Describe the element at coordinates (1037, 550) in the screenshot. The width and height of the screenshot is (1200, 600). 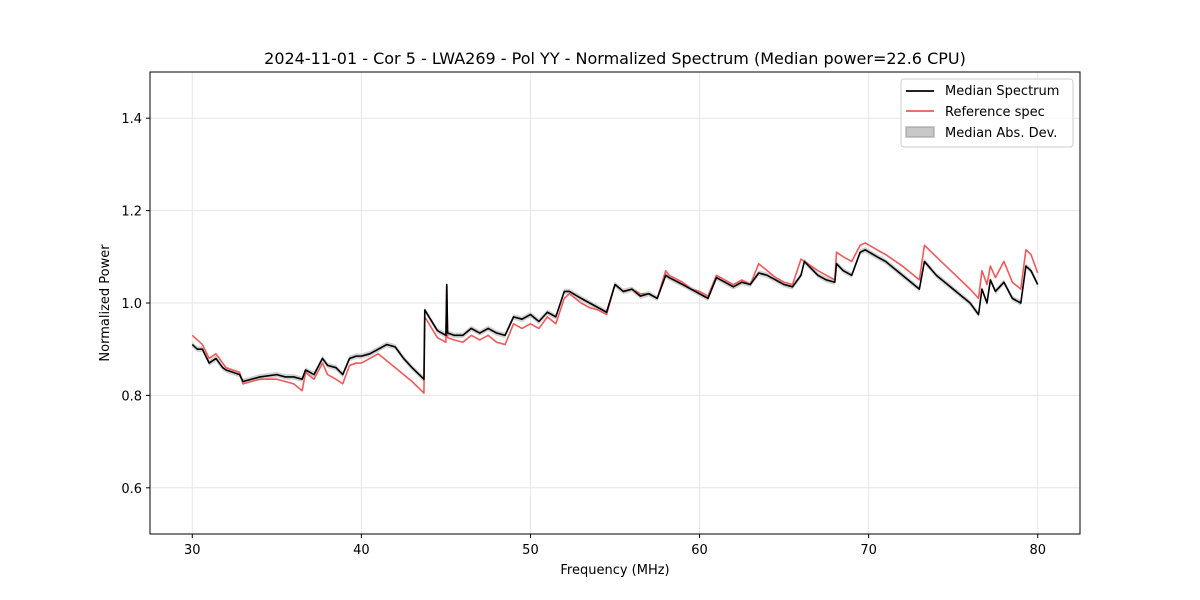
I see `x-tick-label: 80` at that location.